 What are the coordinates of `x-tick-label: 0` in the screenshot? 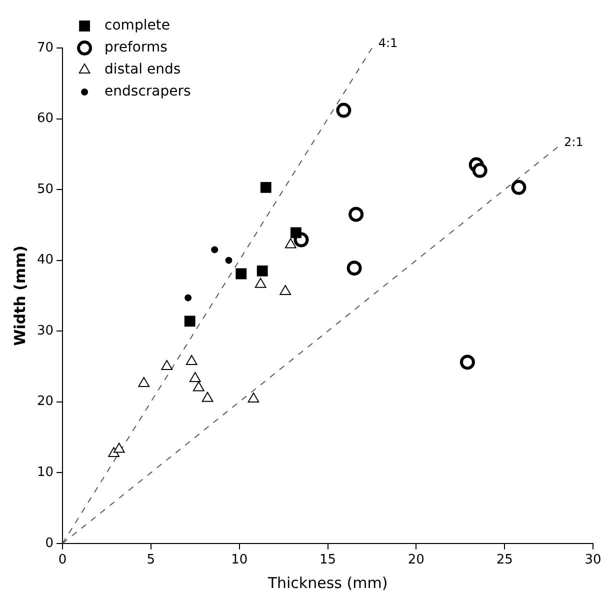 It's located at (62, 560).